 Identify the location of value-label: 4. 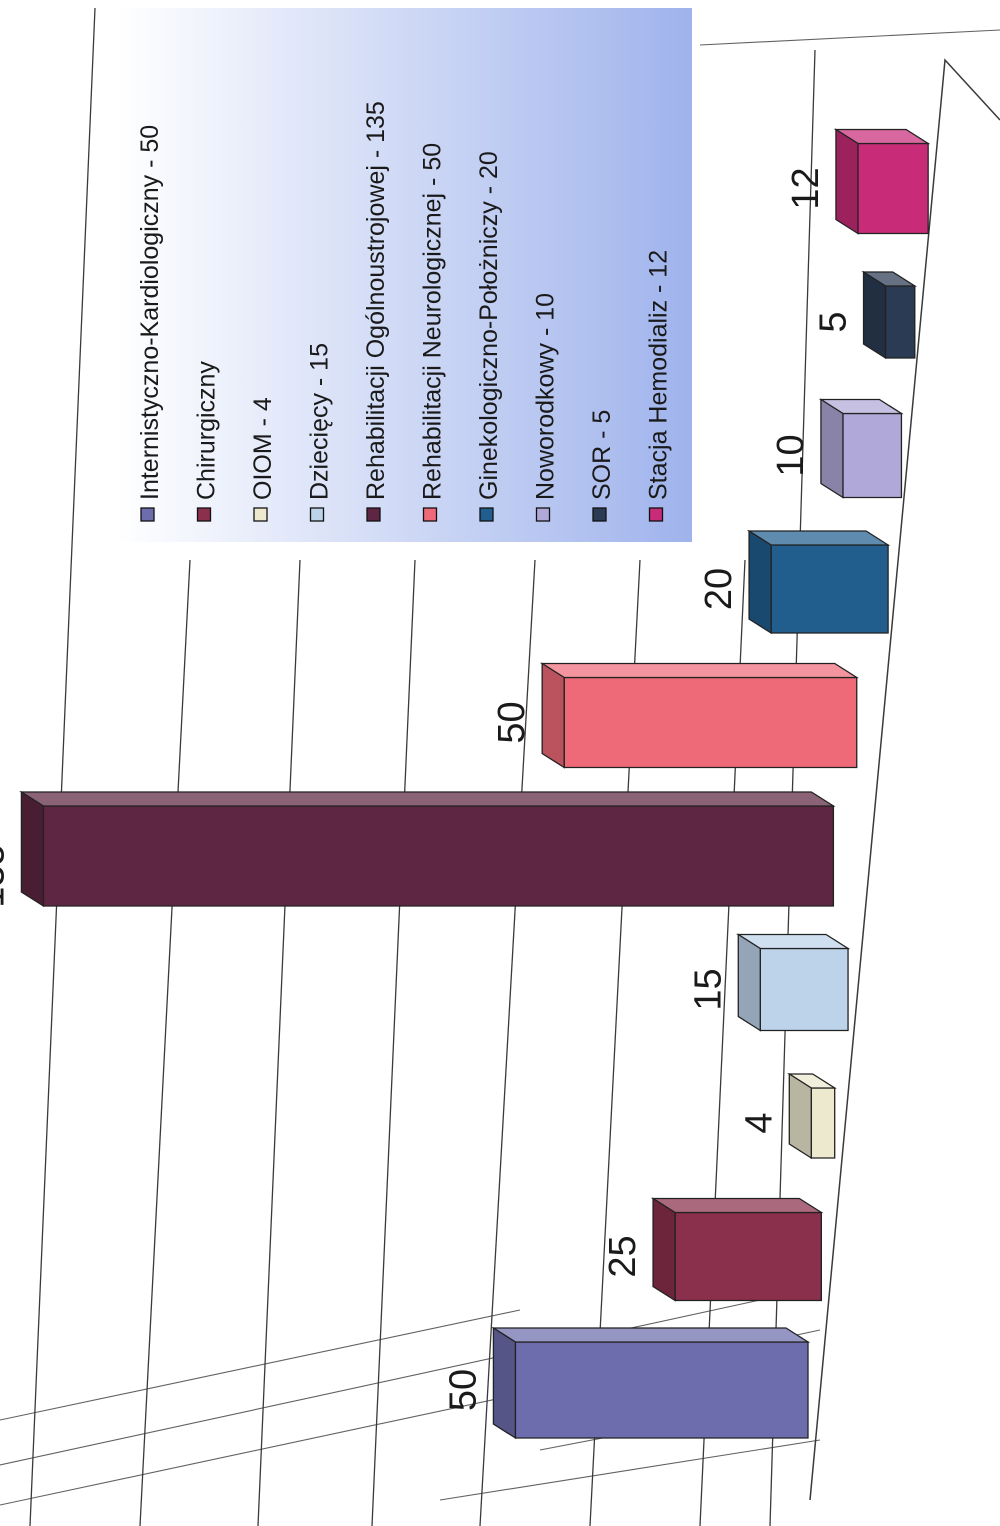
(759, 1122).